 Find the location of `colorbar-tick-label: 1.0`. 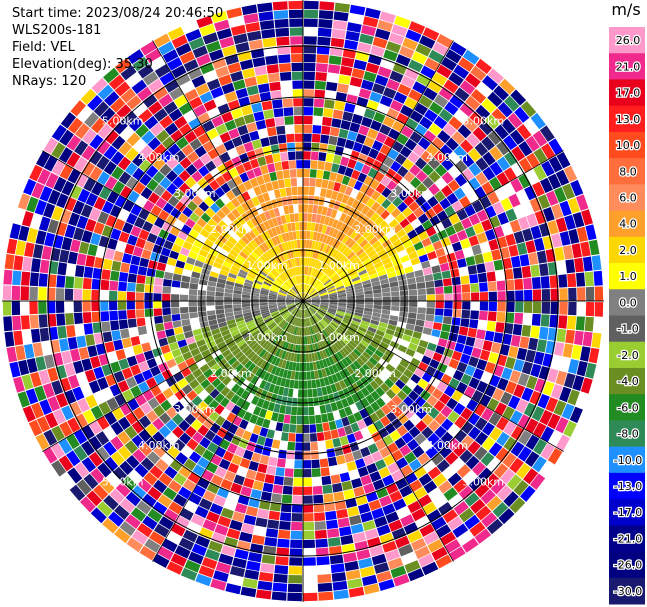

colorbar-tick-label: 1.0 is located at coordinates (628, 276).